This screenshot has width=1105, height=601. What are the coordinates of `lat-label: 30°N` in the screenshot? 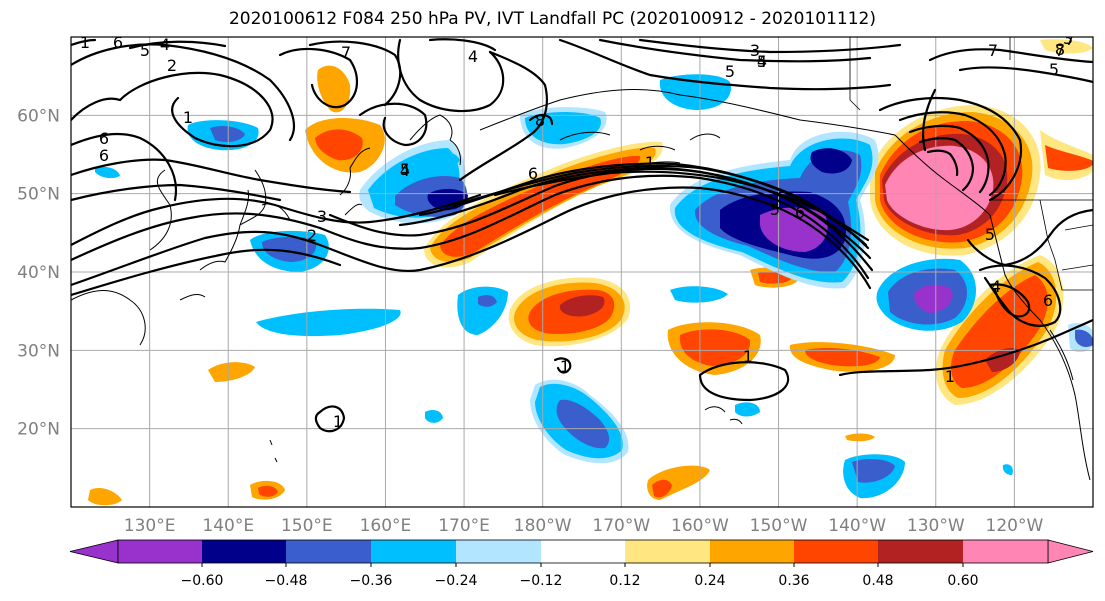 It's located at (38, 351).